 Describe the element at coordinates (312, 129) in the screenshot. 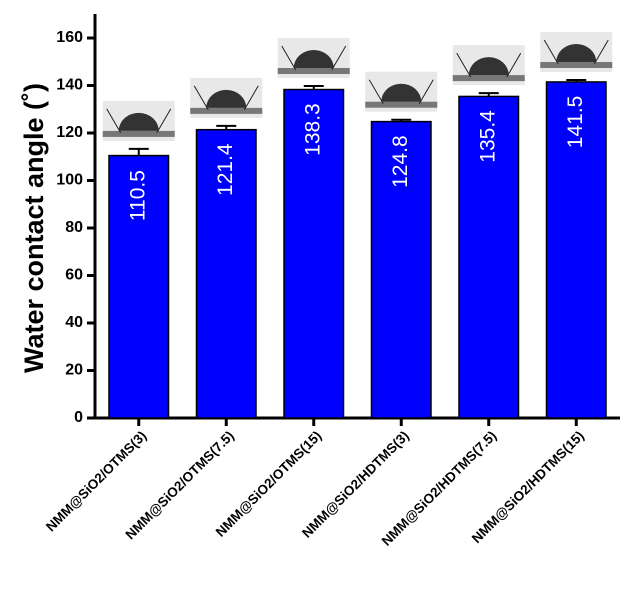

I see `value-label: 138.3` at that location.